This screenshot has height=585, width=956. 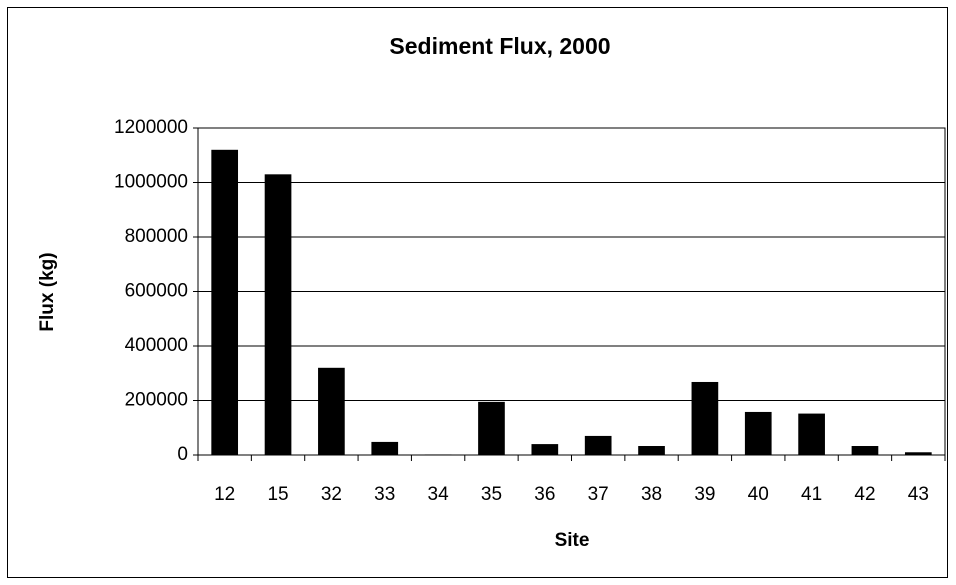 I want to click on x-tick-label: 34, so click(x=439, y=494).